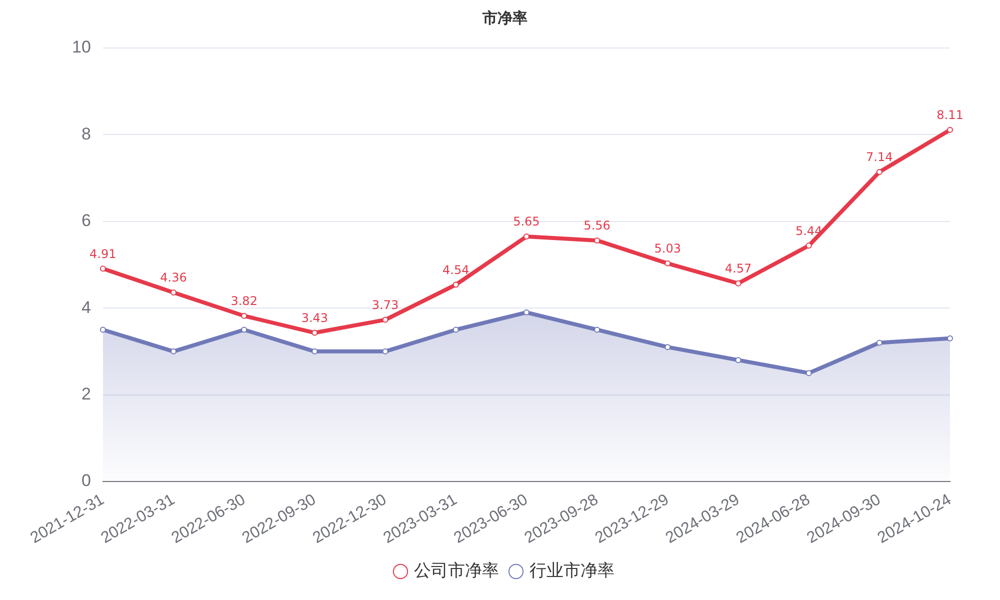 The height and width of the screenshot is (600, 1000). Describe the element at coordinates (950, 115) in the screenshot. I see `data-label: 8.11` at that location.